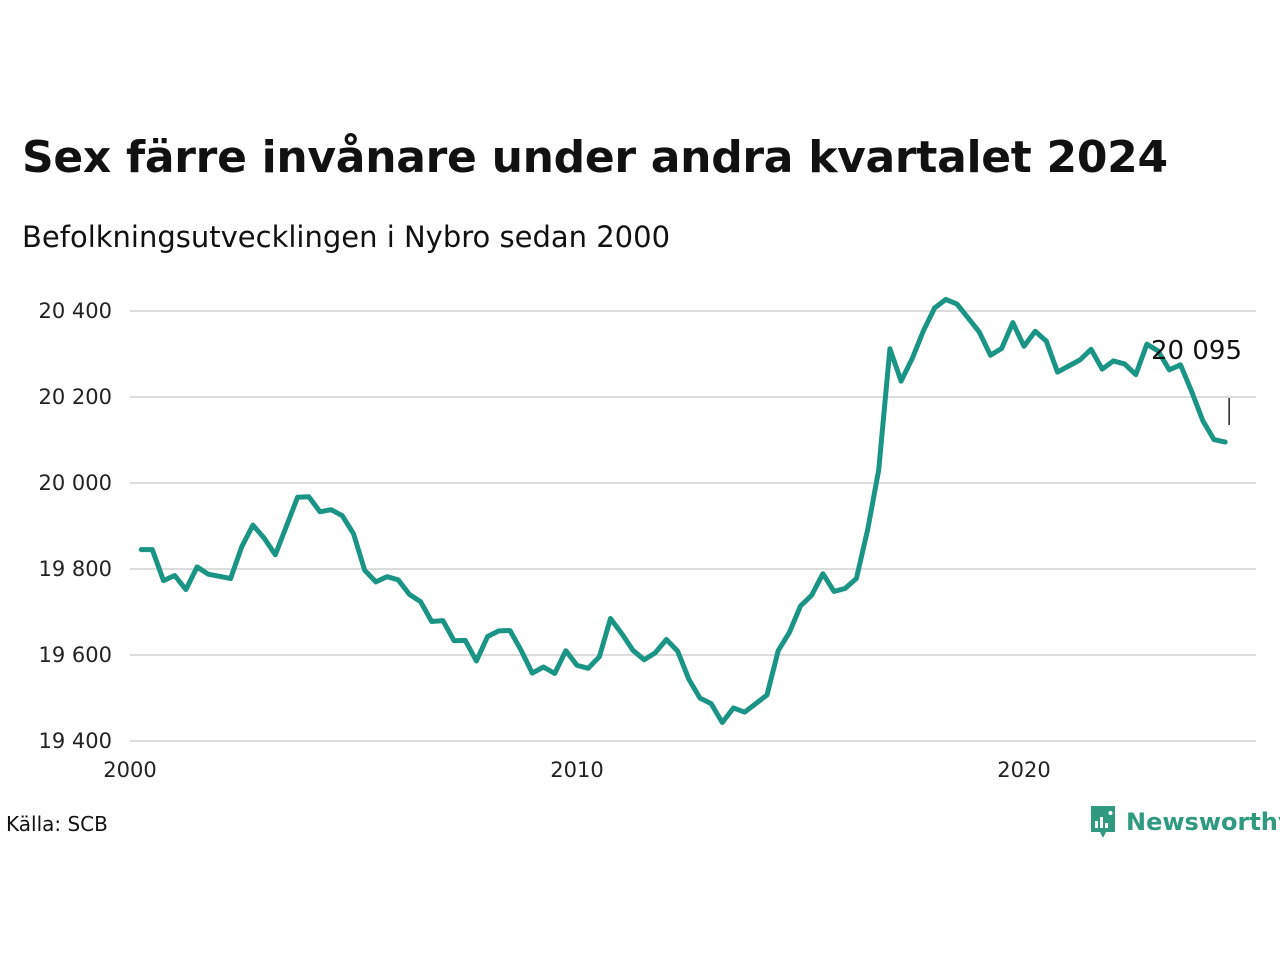 Image resolution: width=1280 pixels, height=960 pixels. Describe the element at coordinates (129, 770) in the screenshot. I see `x-tick-label: 2000` at that location.